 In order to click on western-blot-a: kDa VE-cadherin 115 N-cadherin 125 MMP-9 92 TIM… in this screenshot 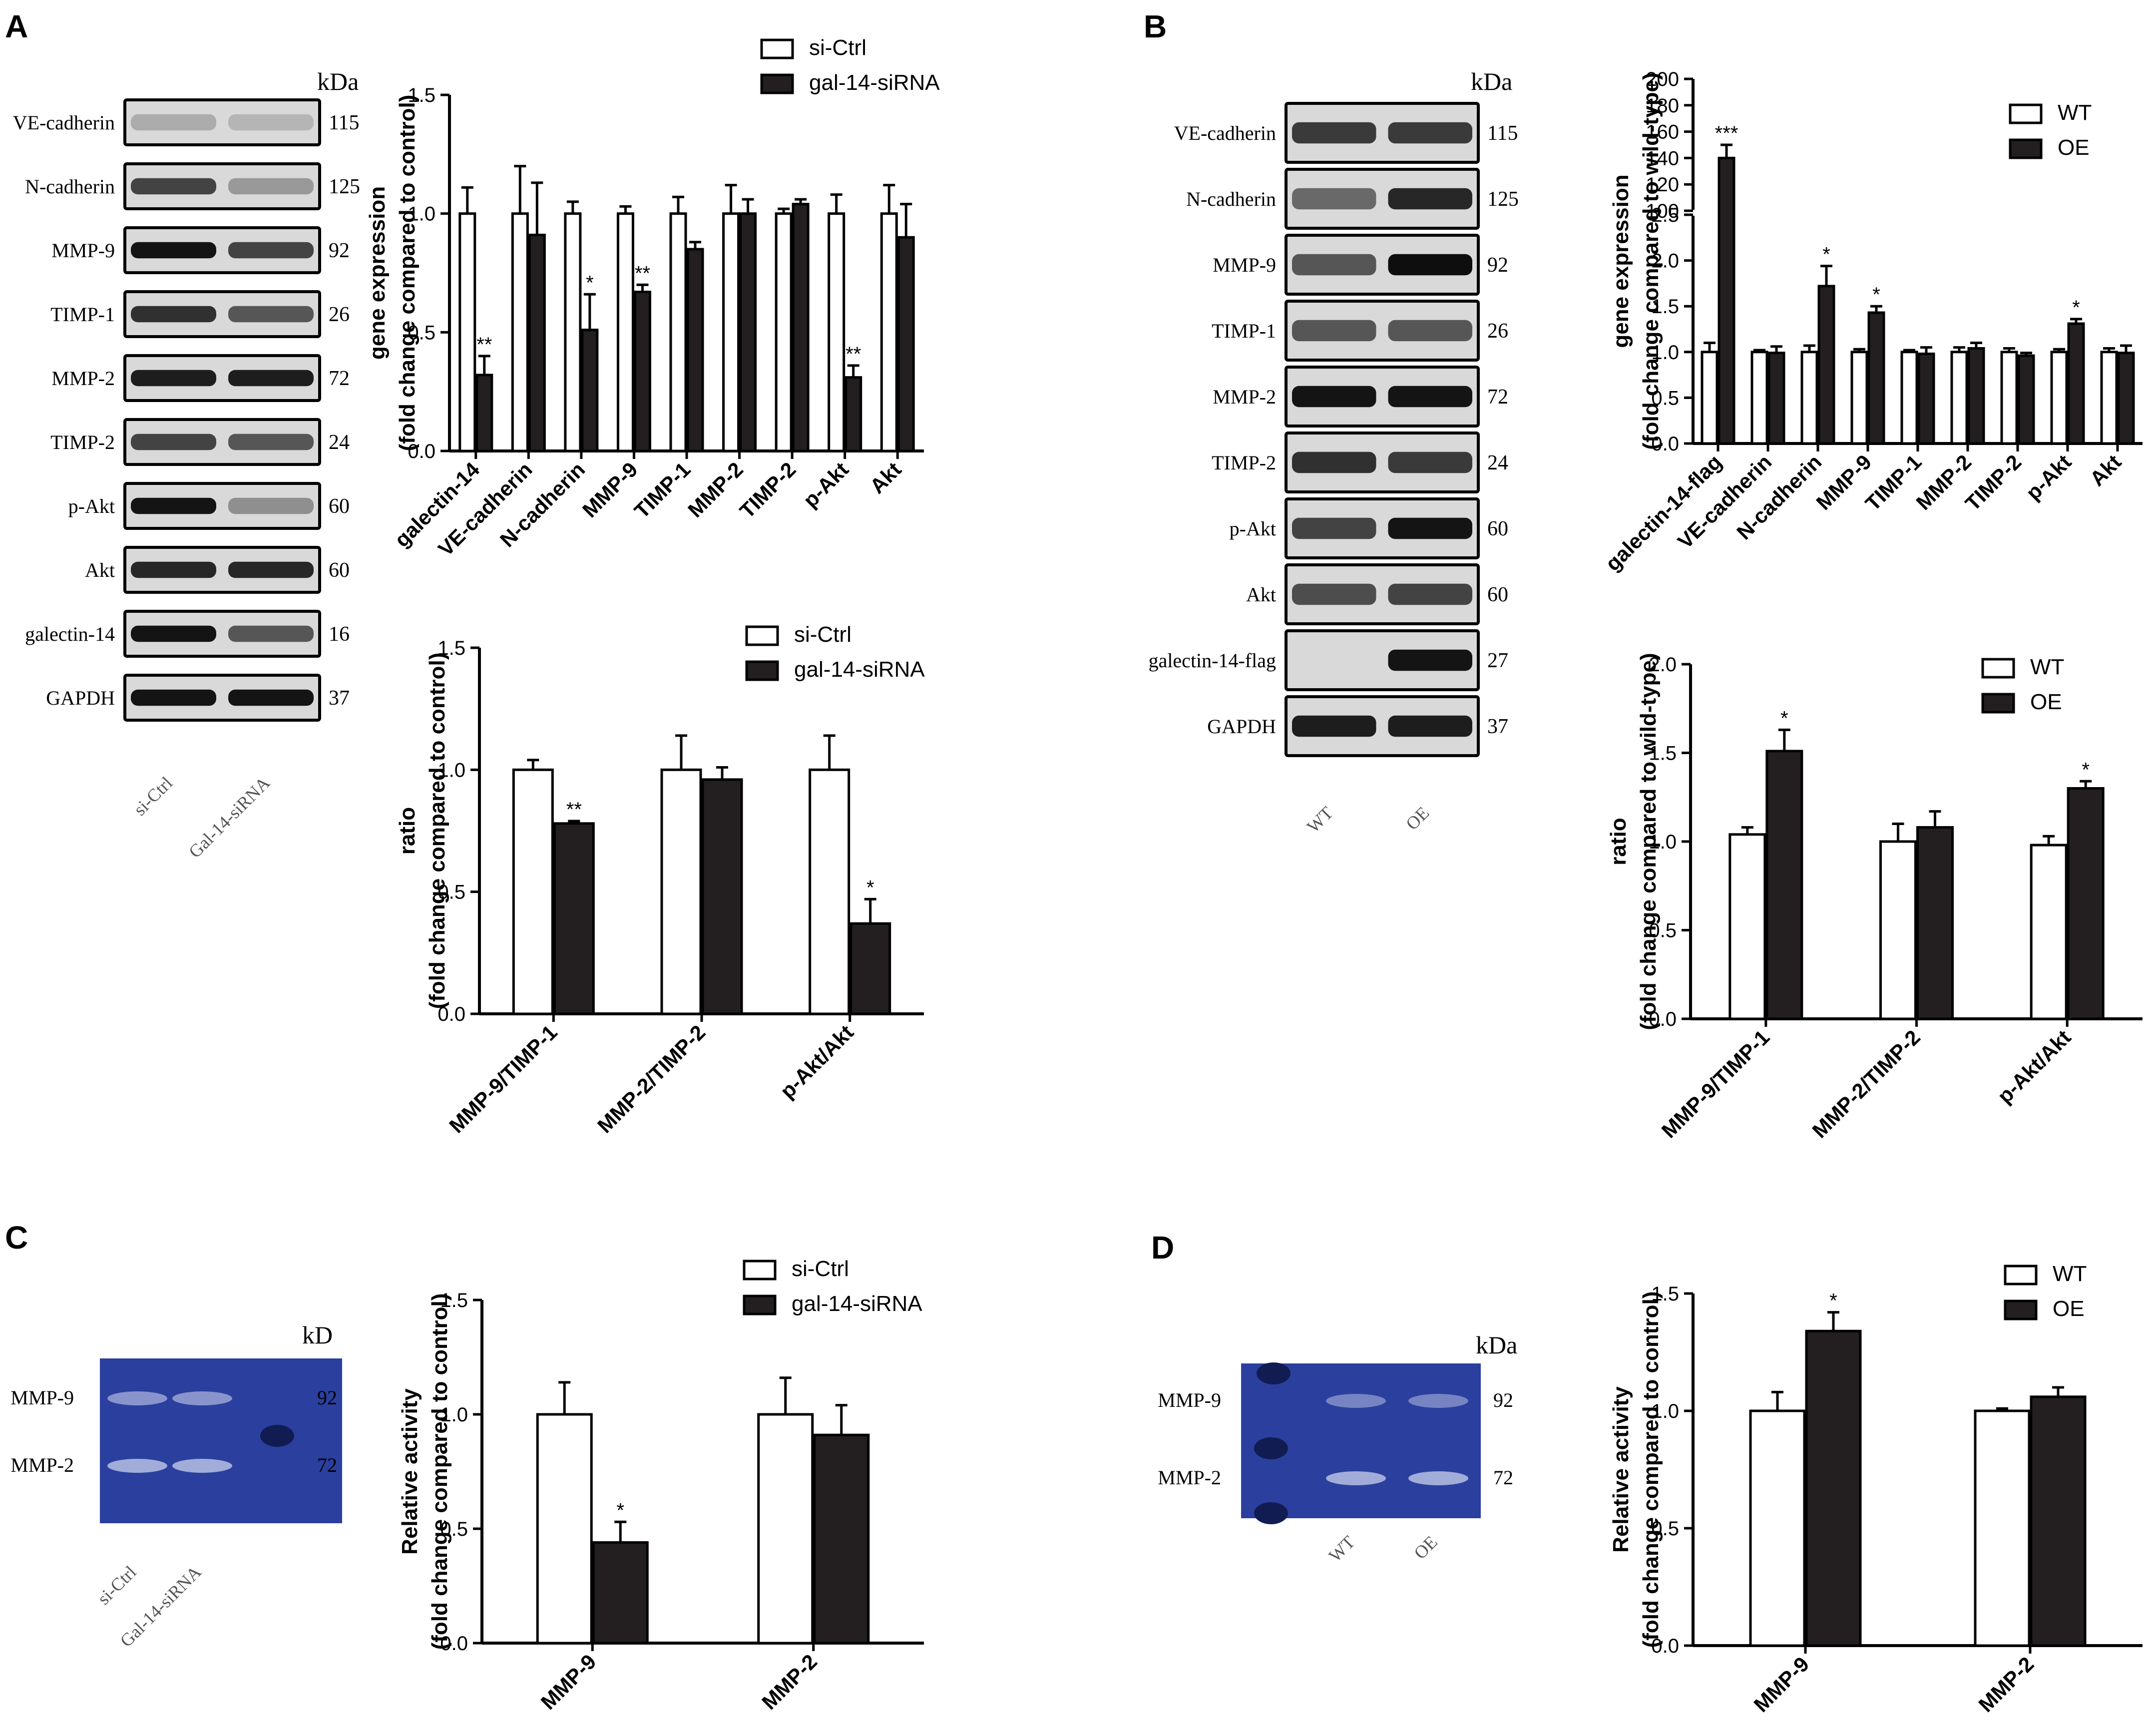, I will do `click(186, 464)`.